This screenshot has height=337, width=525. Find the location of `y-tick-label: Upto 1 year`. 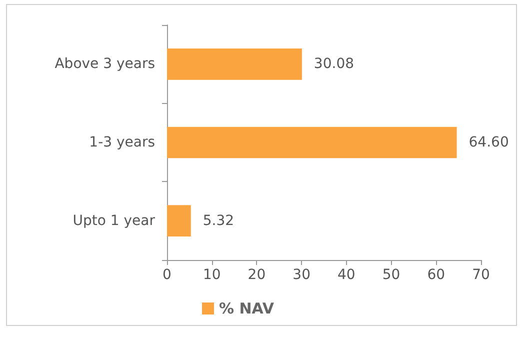

y-tick-label: Upto 1 year is located at coordinates (114, 220).